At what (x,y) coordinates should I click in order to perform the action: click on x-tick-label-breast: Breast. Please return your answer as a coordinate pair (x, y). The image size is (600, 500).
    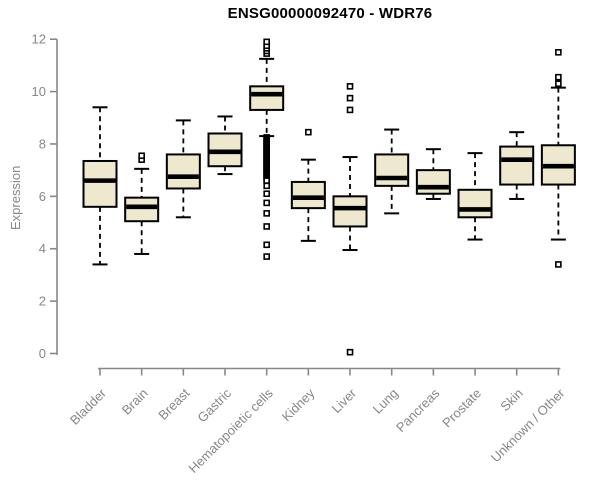
    Looking at the image, I should click on (173, 403).